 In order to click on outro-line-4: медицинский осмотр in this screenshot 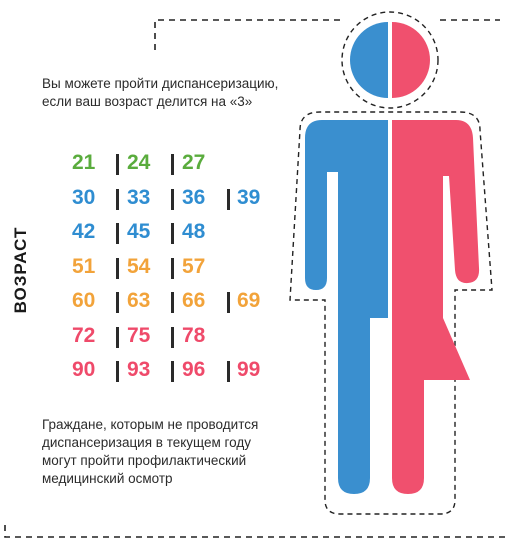, I will do `click(107, 478)`.